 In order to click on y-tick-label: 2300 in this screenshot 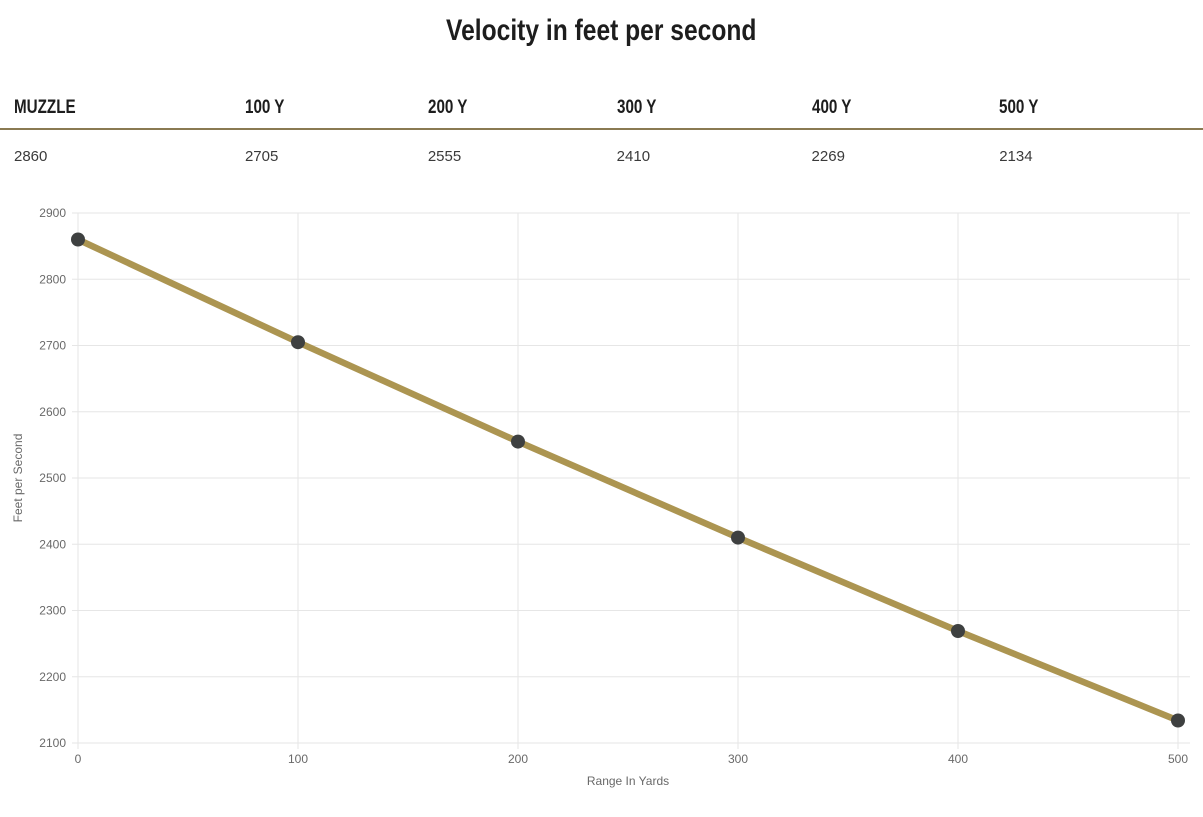, I will do `click(52, 611)`.